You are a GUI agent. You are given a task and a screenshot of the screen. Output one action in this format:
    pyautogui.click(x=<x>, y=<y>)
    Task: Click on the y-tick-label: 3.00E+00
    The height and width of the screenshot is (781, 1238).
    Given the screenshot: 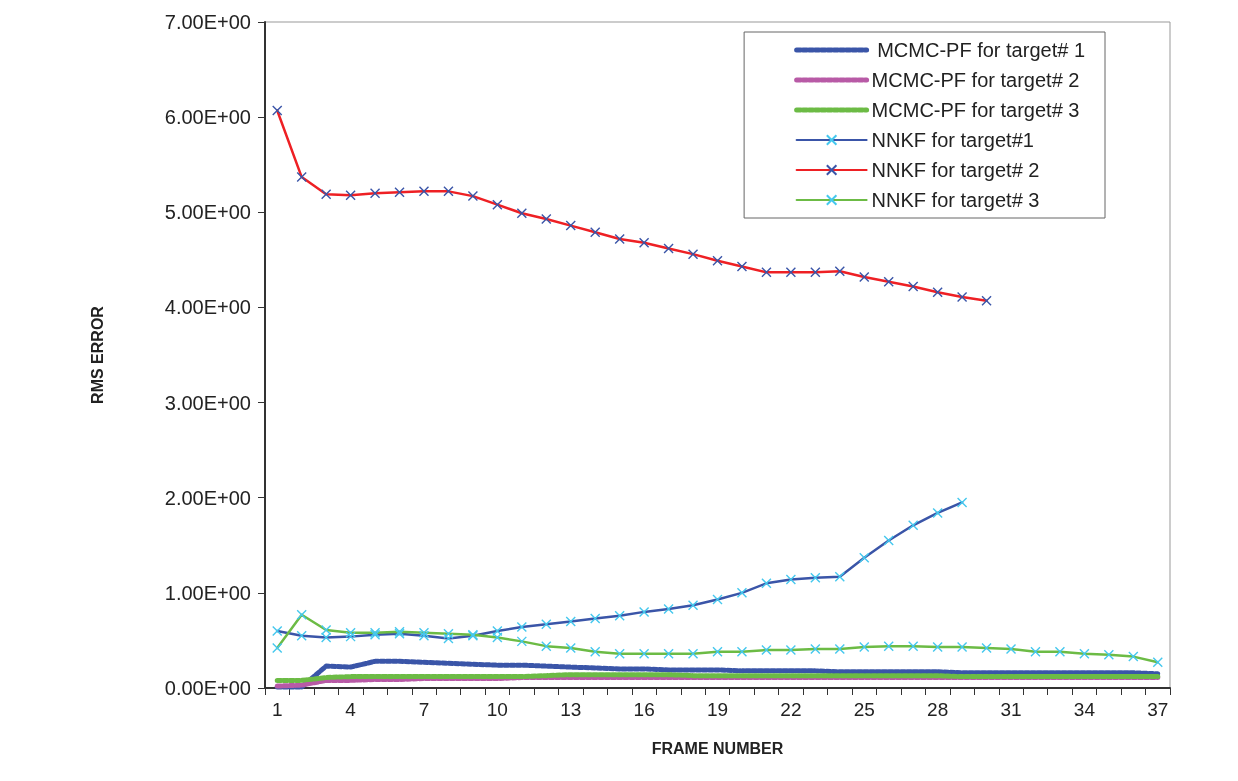 What is the action you would take?
    pyautogui.click(x=207, y=402)
    